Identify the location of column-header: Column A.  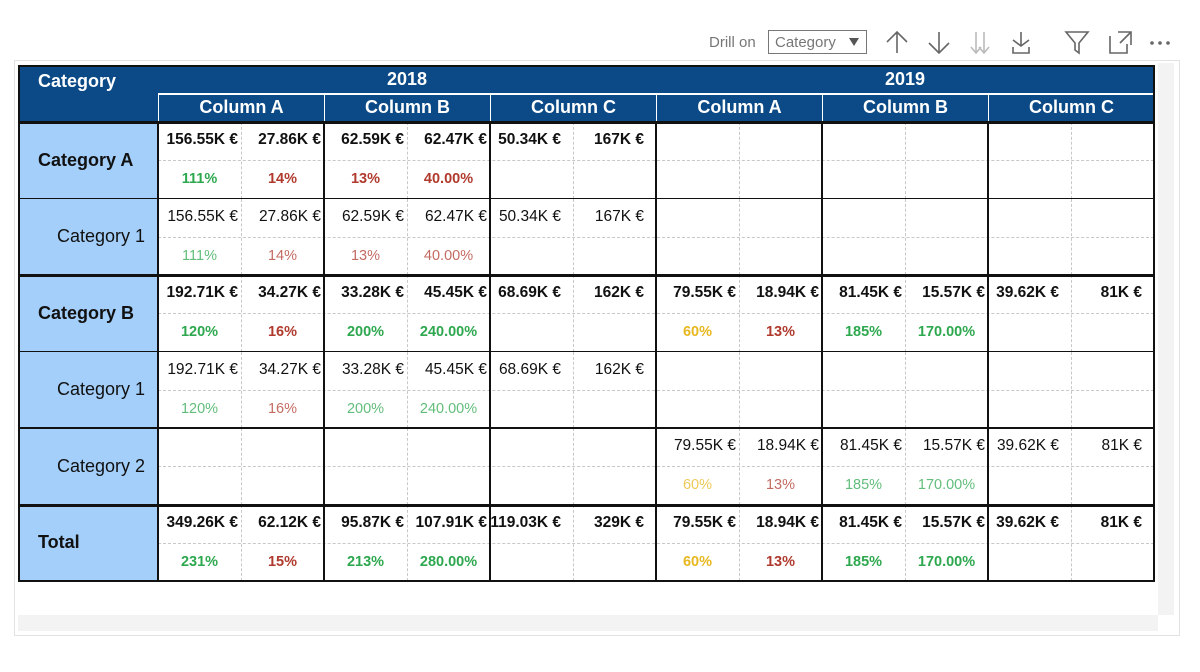
(241, 107).